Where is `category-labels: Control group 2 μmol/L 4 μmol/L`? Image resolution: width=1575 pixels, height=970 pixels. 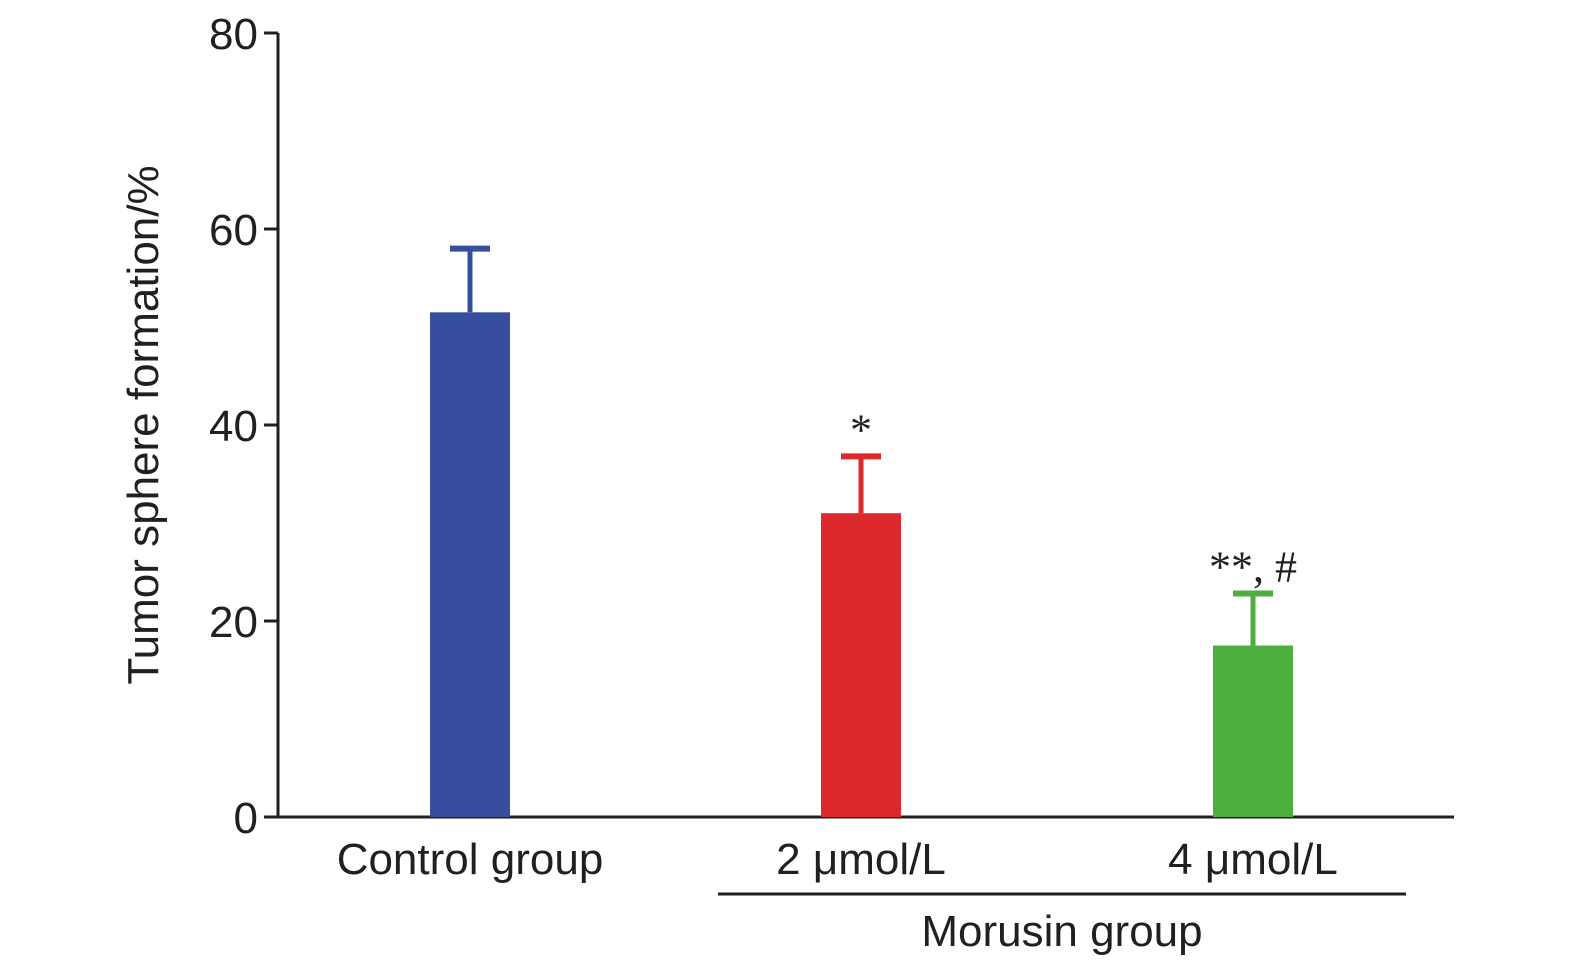
category-labels: Control group 2 μmol/L 4 μmol/L is located at coordinates (837, 859).